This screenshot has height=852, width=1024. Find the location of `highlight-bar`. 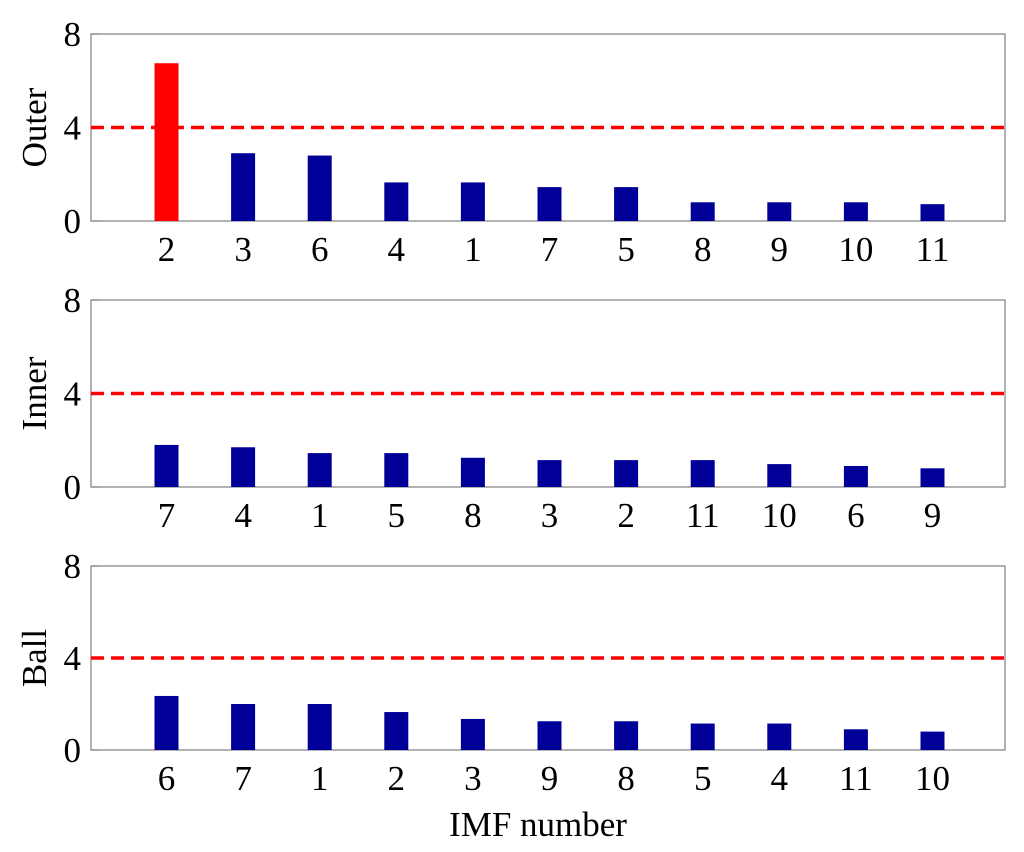

highlight-bar is located at coordinates (166, 142).